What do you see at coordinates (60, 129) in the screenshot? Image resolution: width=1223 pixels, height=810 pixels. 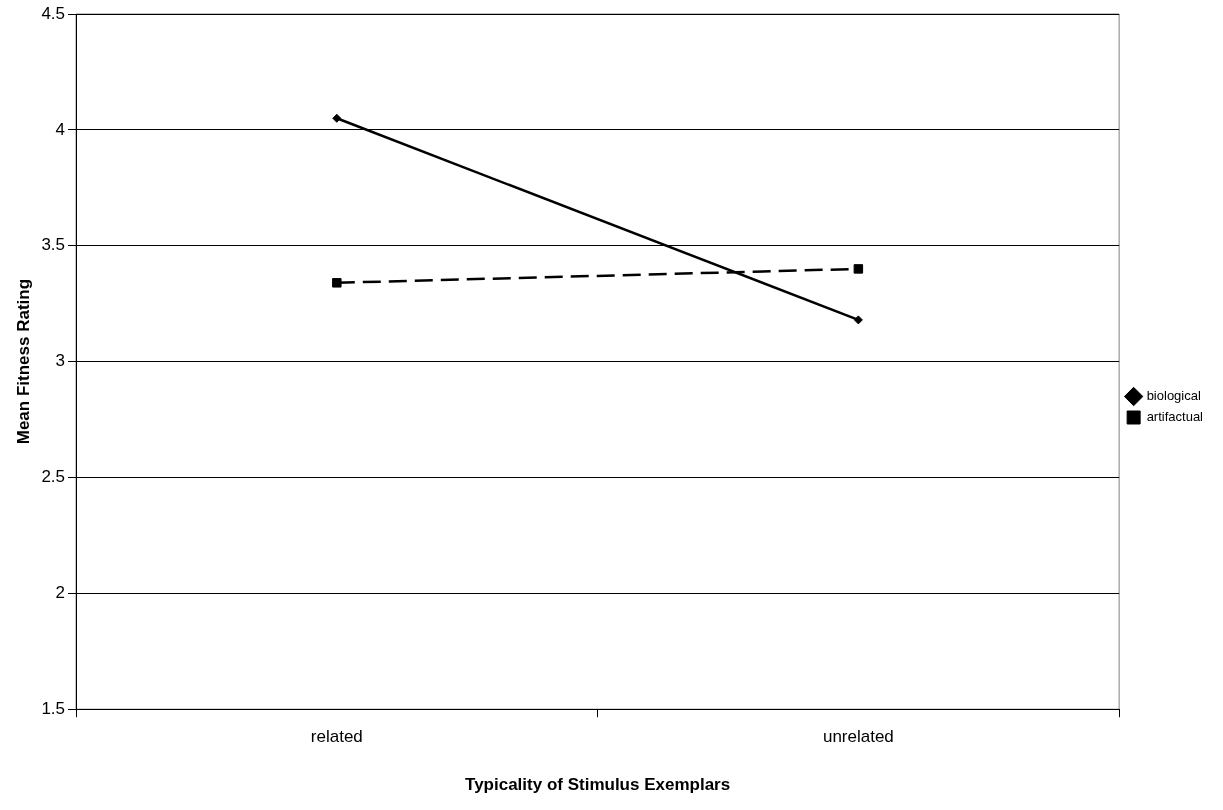 I see `y-tick-label: 4` at bounding box center [60, 129].